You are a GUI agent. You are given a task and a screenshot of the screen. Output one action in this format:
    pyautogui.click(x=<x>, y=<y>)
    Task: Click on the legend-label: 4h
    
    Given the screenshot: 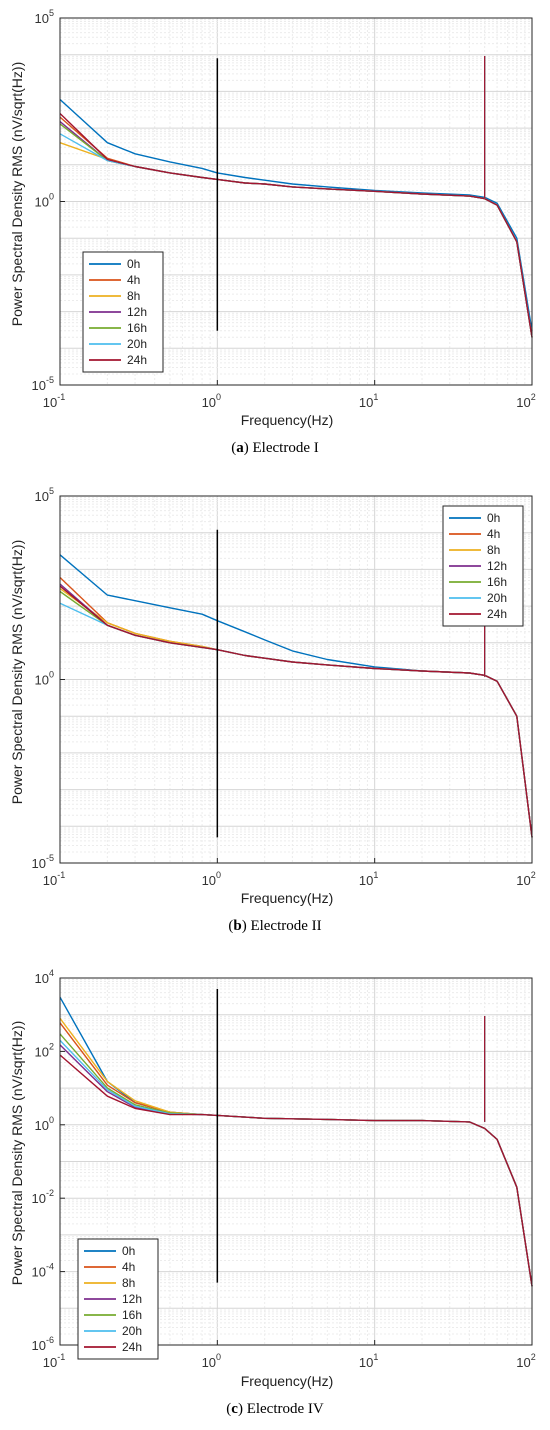 What is the action you would take?
    pyautogui.click(x=128, y=1267)
    